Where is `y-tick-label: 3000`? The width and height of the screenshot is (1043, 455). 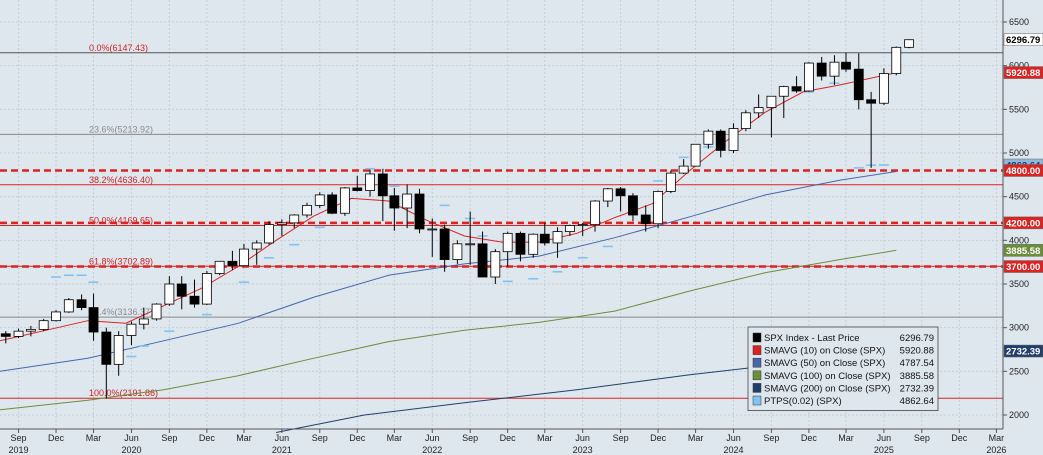 y-tick-label: 3000 is located at coordinates (1019, 328).